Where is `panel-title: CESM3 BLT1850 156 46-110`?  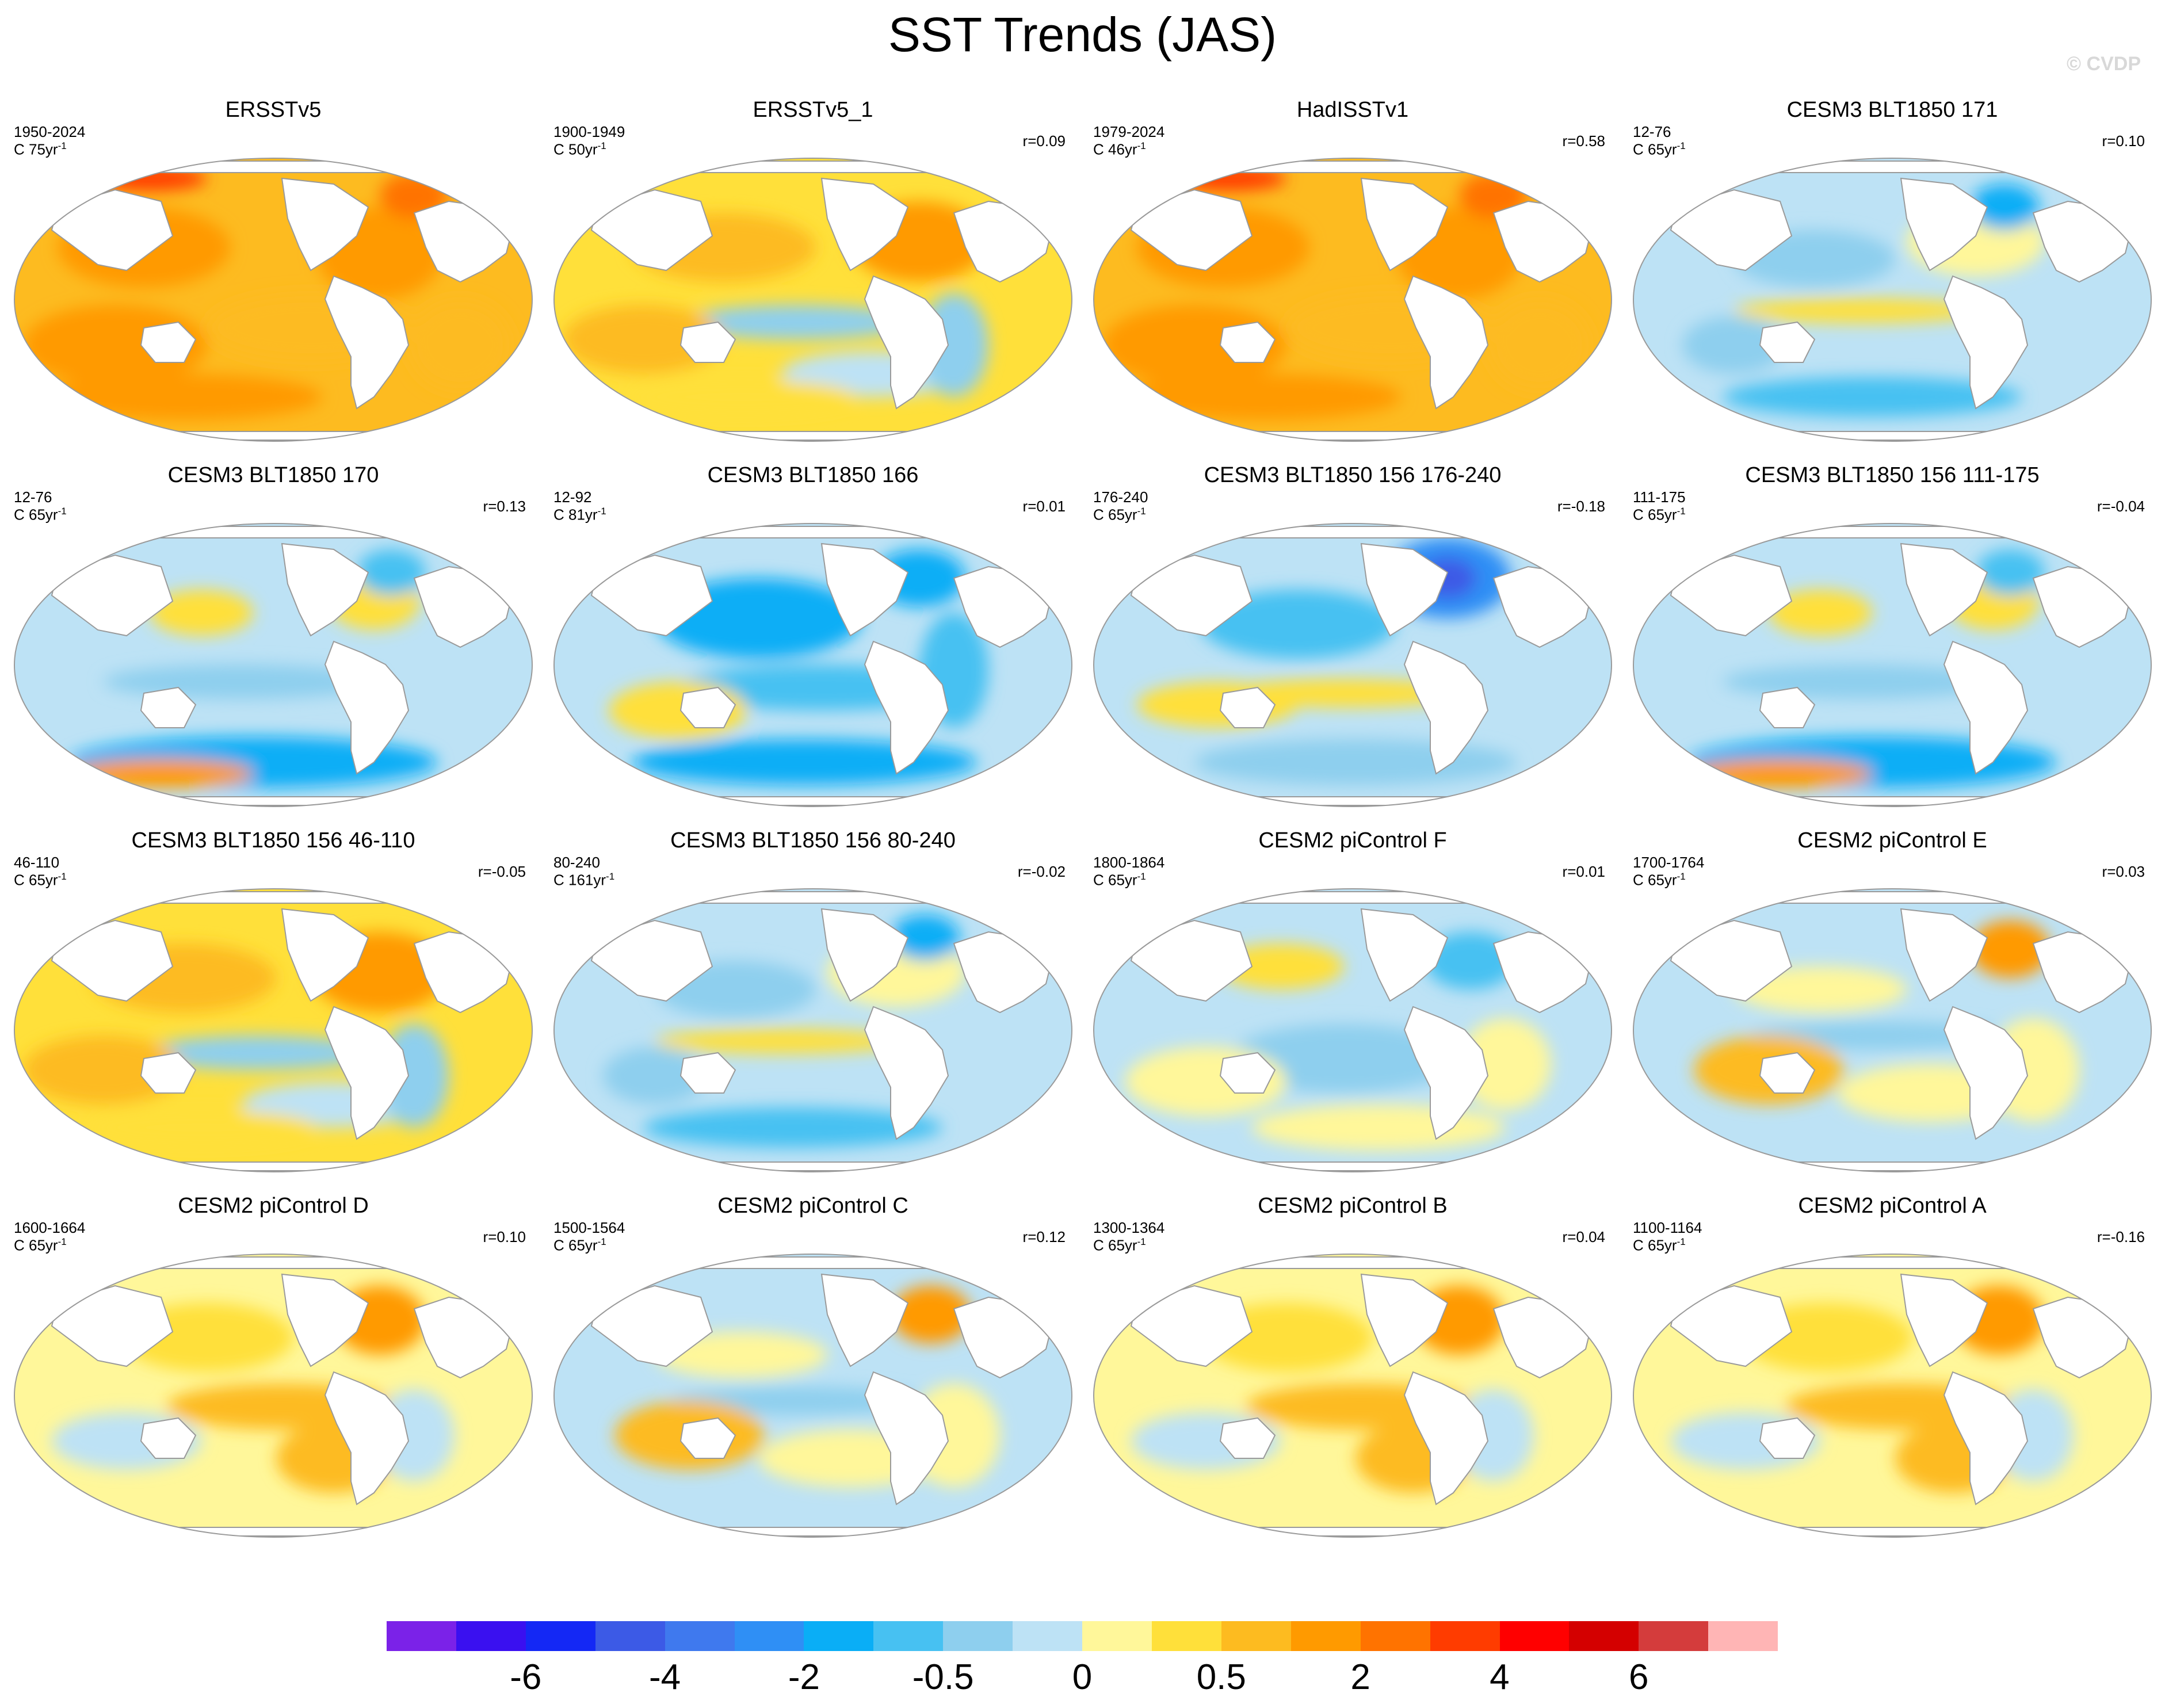
panel-title: CESM3 BLT1850 156 46-110 is located at coordinates (273, 840).